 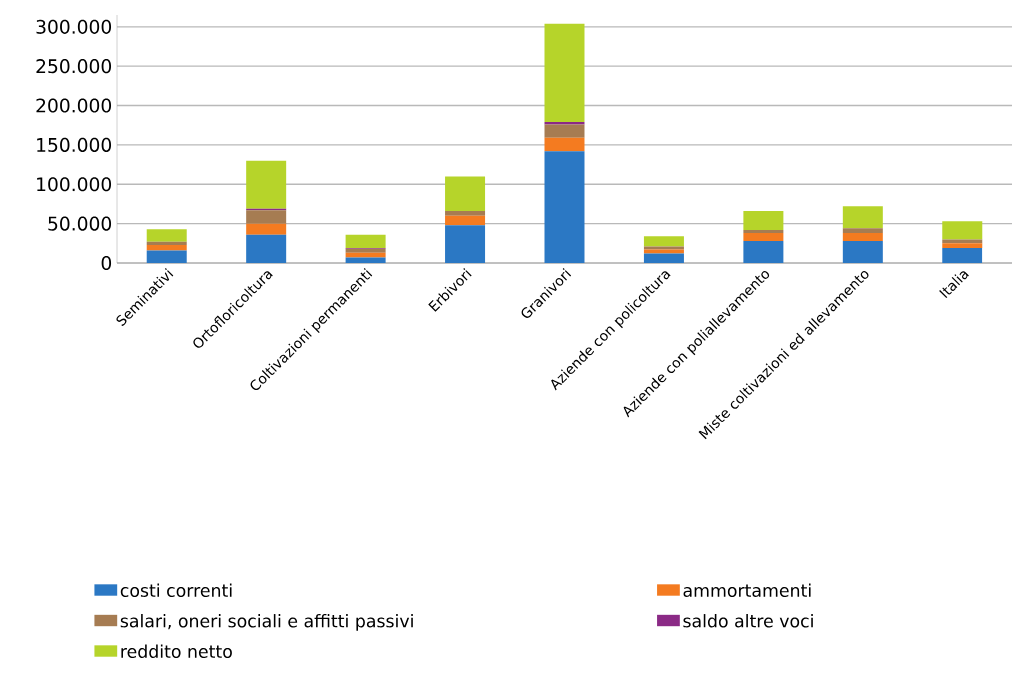 I want to click on y-tick-label: 150.000, so click(x=74, y=144).